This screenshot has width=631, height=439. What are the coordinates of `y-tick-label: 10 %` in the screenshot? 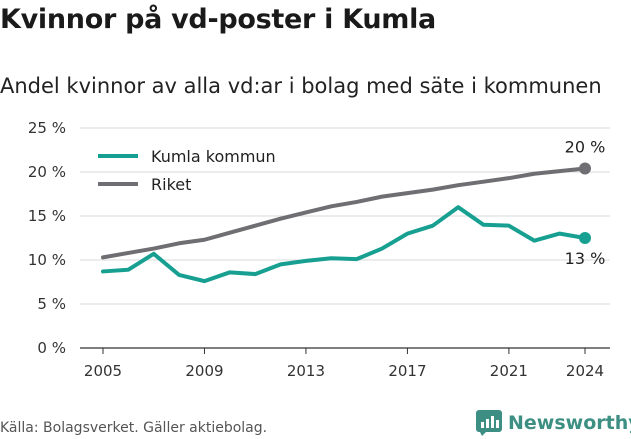 It's located at (47, 260).